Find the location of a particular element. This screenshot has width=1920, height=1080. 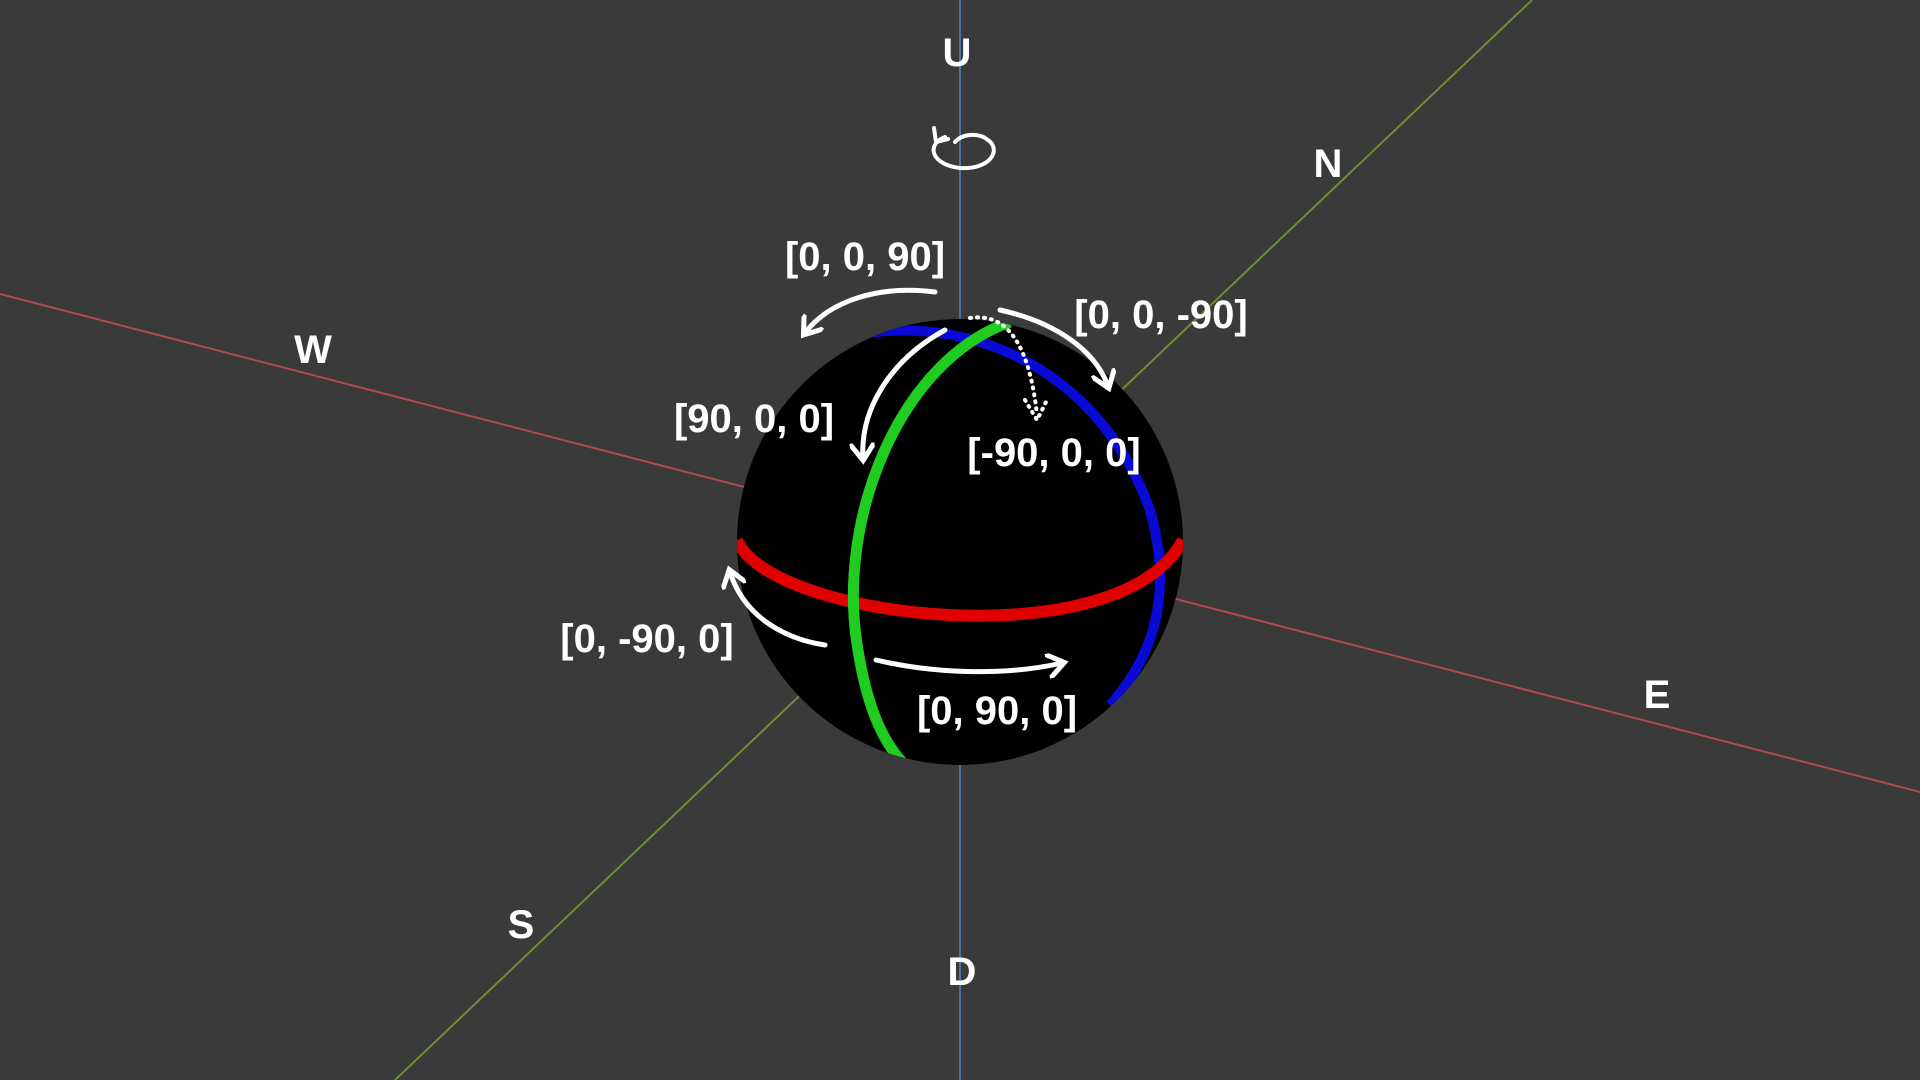

up-label: U is located at coordinates (957, 53).